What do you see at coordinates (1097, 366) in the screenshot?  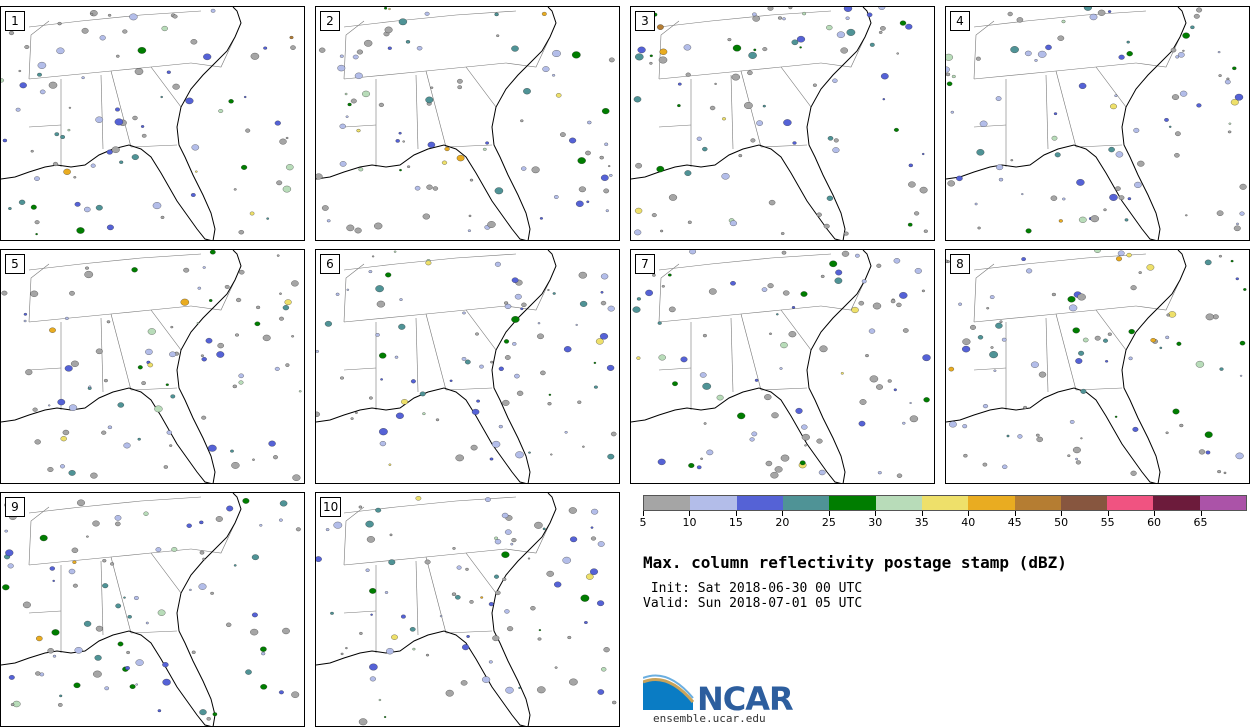 I see `panel-8: 8` at bounding box center [1097, 366].